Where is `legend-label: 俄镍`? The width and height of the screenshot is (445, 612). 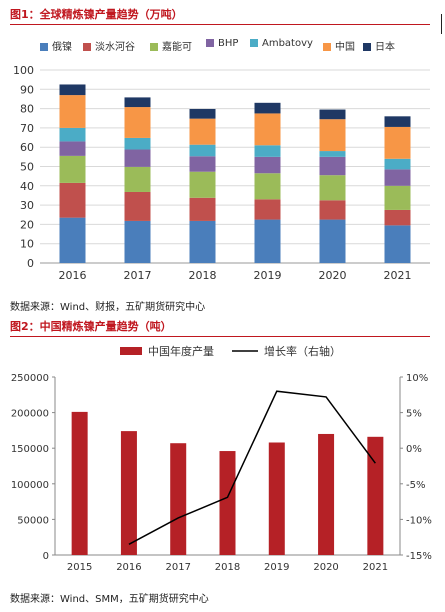 legend-label: 俄镍 is located at coordinates (62, 47).